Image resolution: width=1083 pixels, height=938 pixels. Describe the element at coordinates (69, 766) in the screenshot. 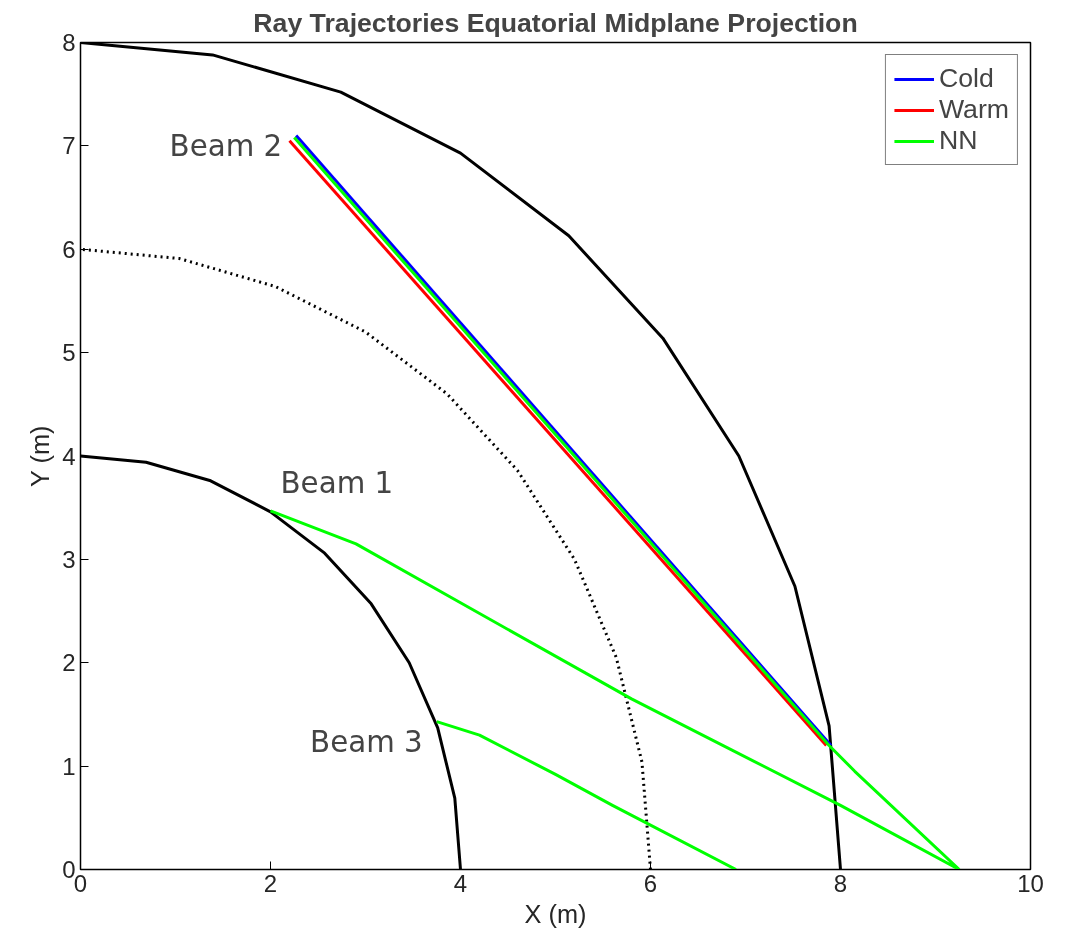

I see `y-tick-label: 1` at that location.